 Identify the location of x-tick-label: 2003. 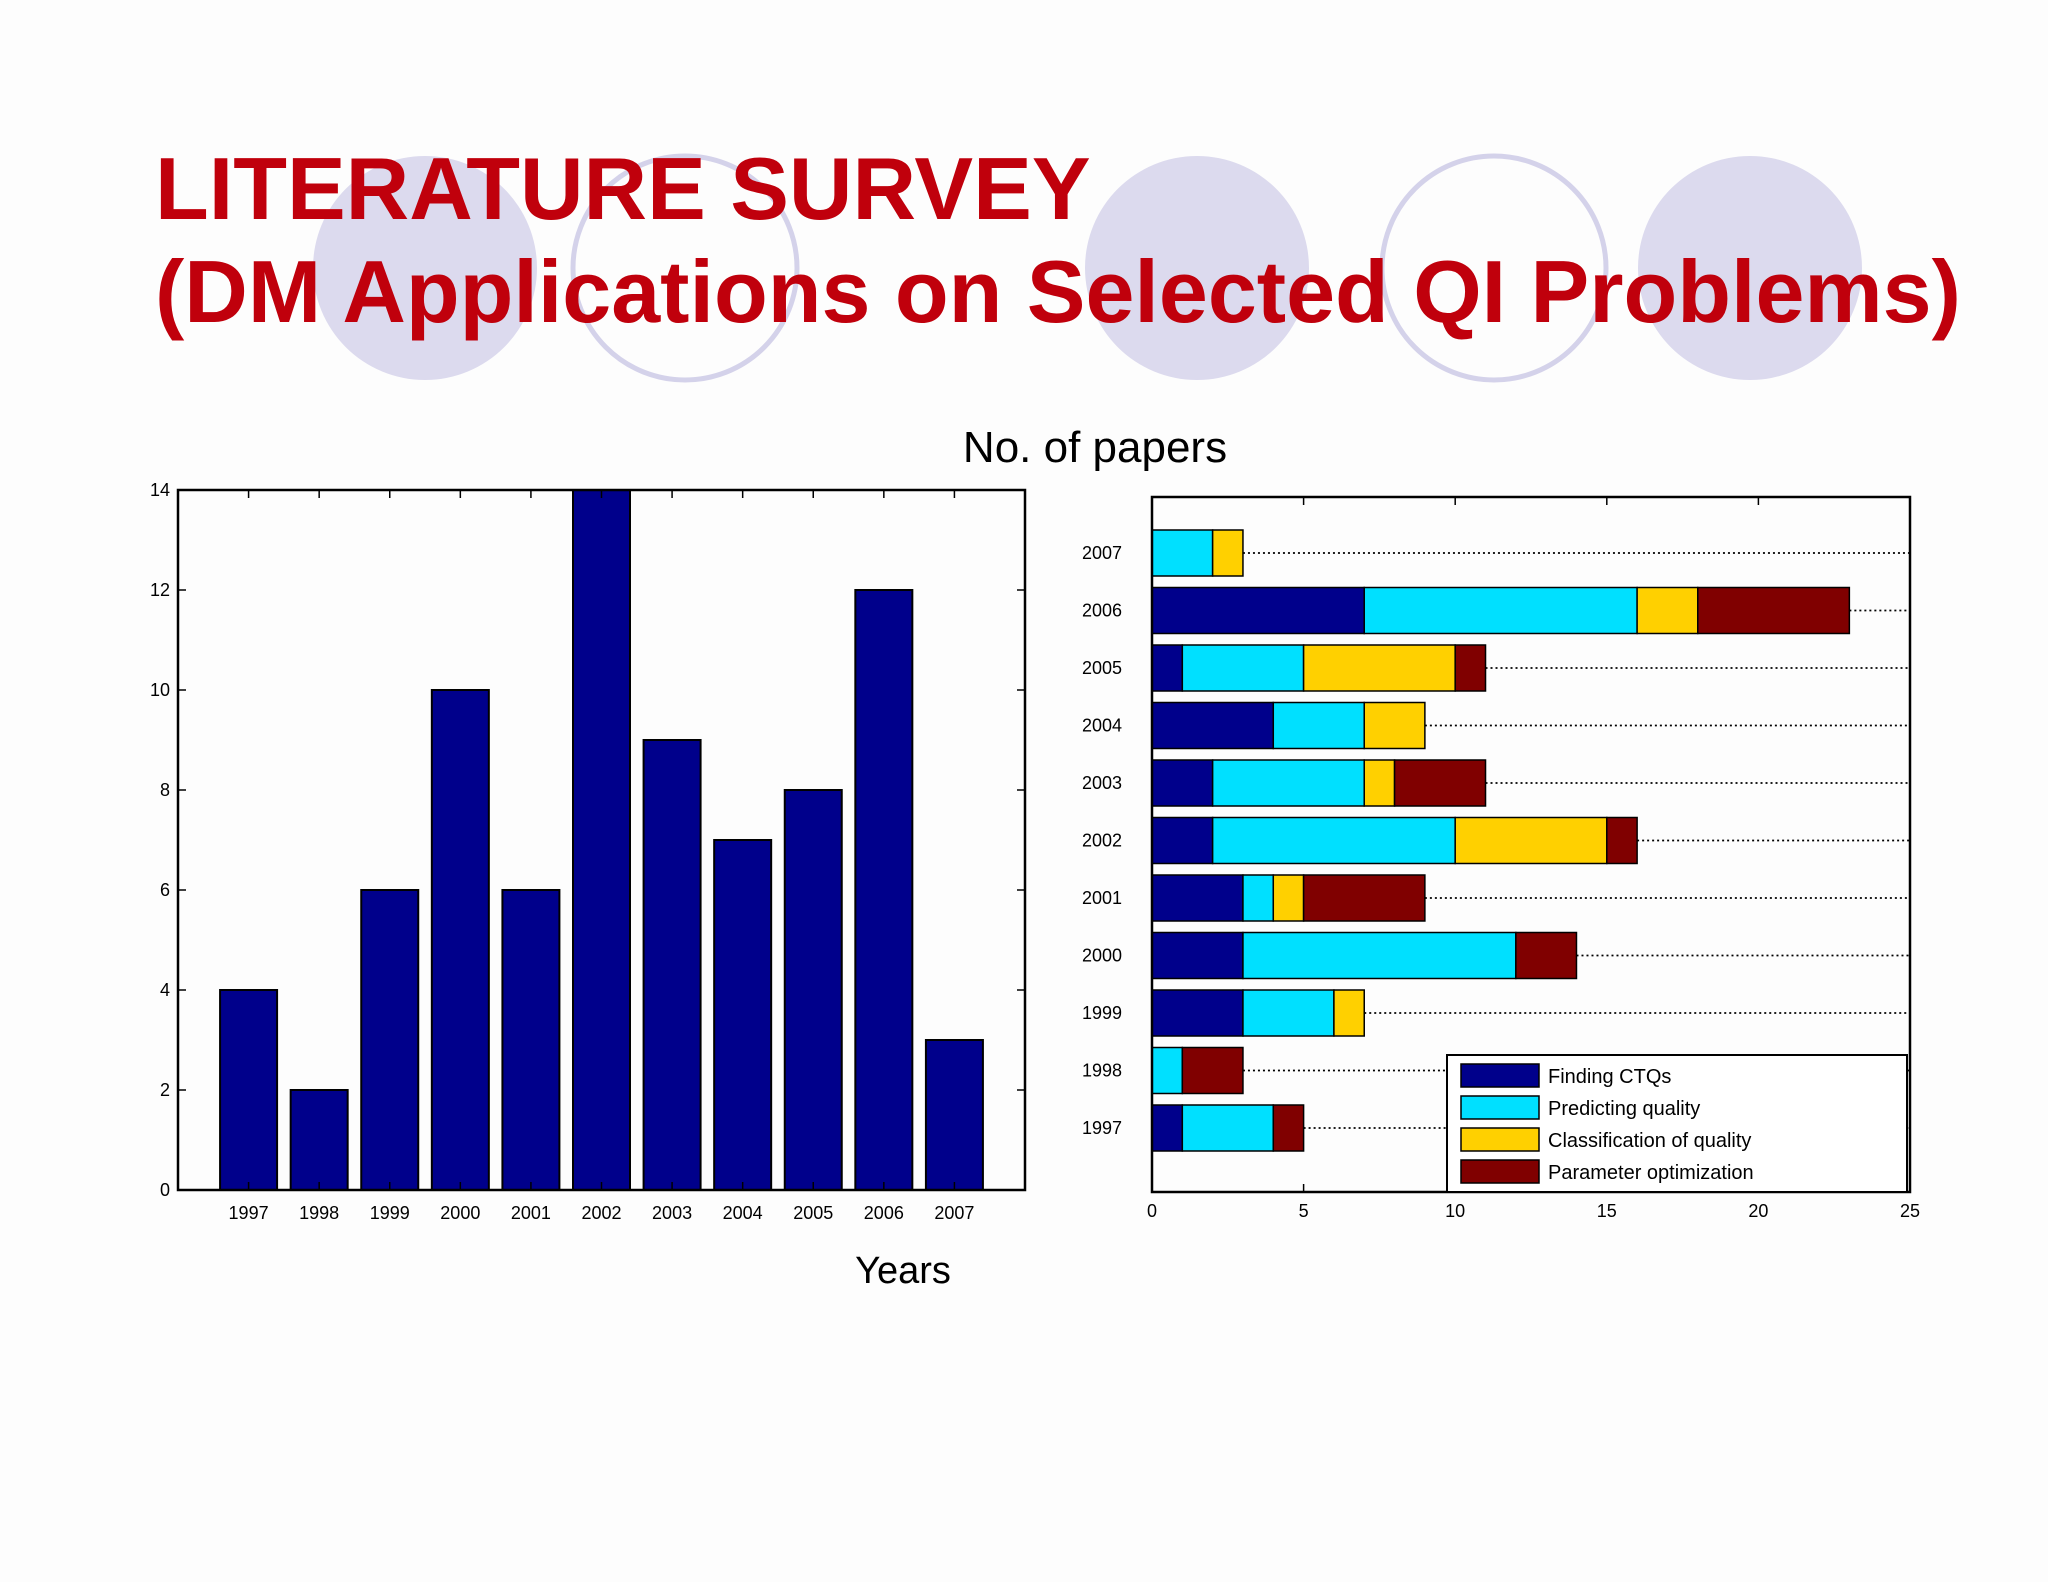
(672, 1213).